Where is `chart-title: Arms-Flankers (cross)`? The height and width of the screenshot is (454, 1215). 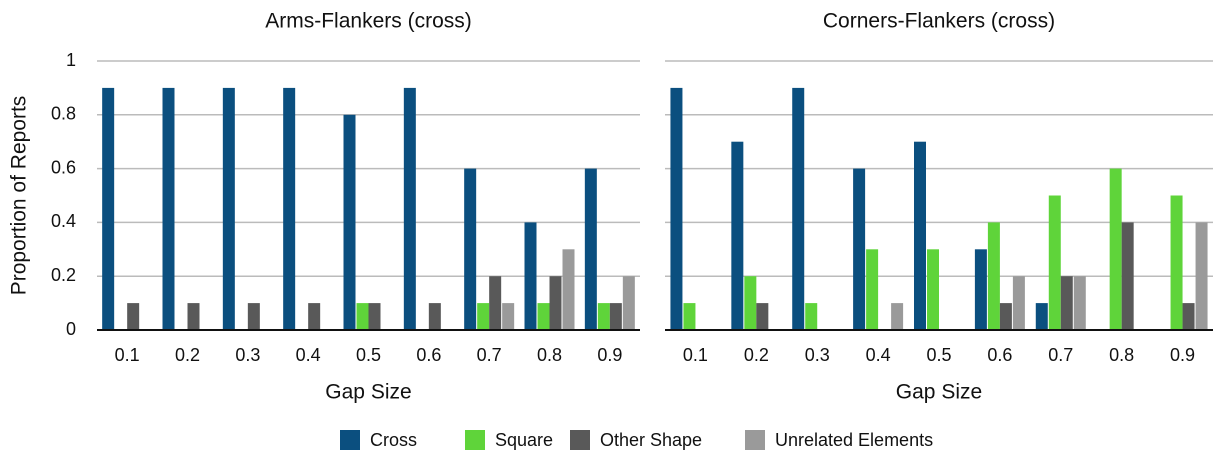
chart-title: Arms-Flankers (cross) is located at coordinates (368, 21).